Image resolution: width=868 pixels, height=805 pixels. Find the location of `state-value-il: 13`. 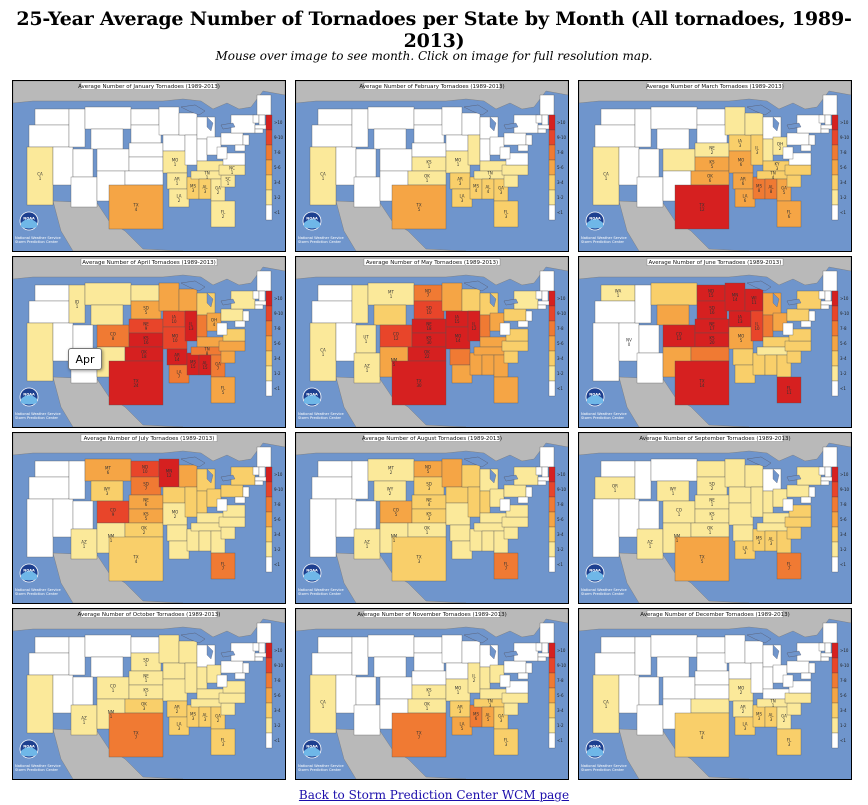

state-value-il: 13 is located at coordinates (191, 328).